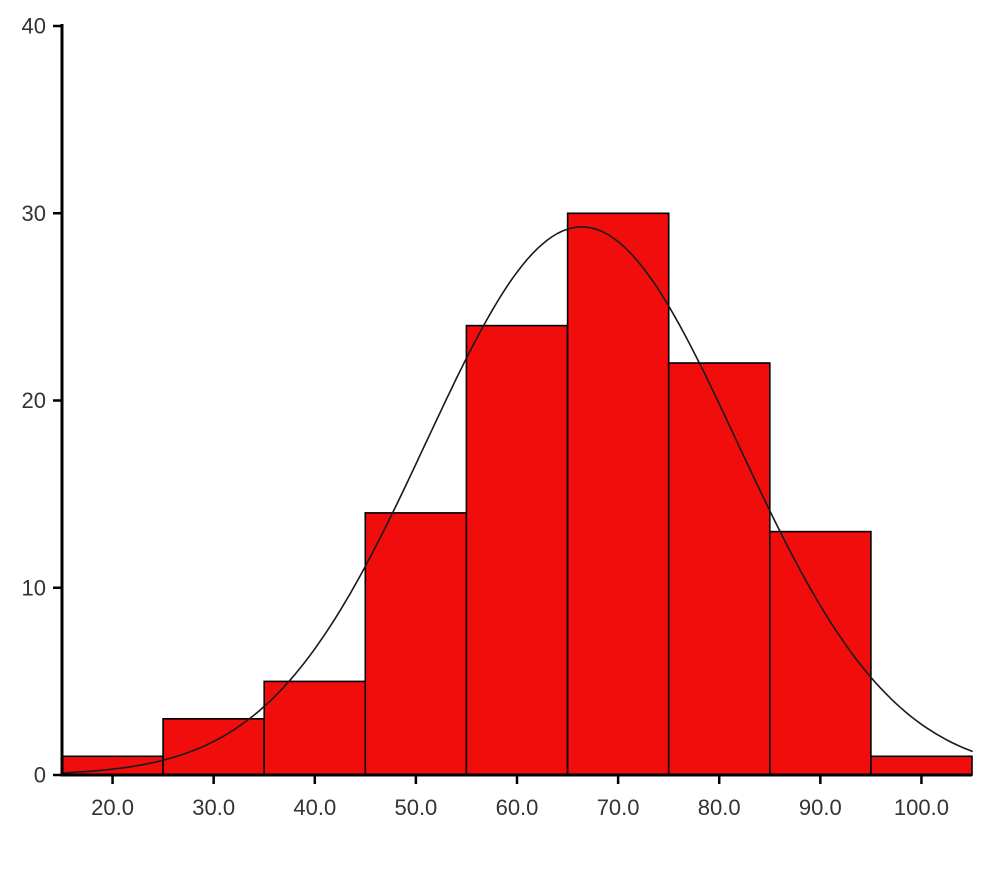 The width and height of the screenshot is (982, 875). I want to click on y-tick-label: 30, so click(34, 213).